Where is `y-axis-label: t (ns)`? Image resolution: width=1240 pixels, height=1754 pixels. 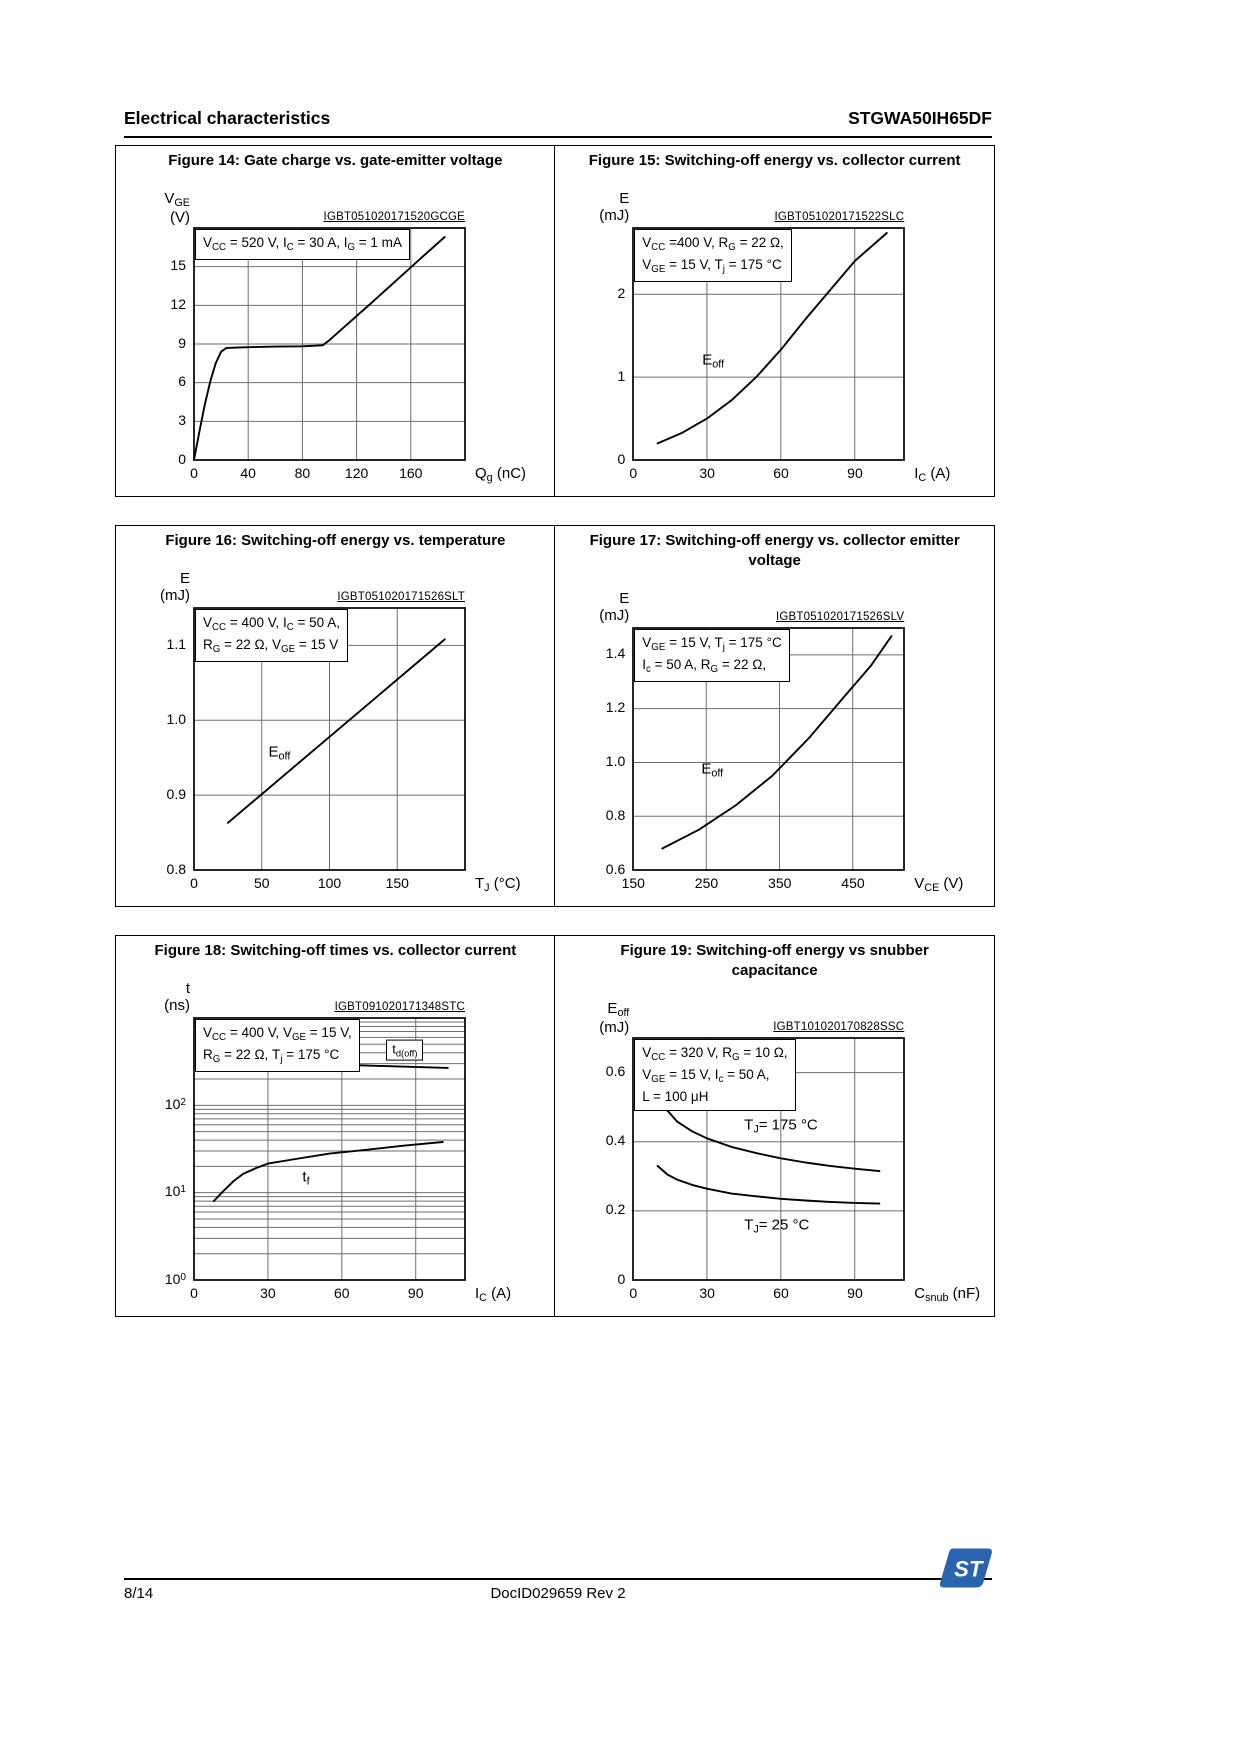
y-axis-label: t (ns) is located at coordinates (177, 997).